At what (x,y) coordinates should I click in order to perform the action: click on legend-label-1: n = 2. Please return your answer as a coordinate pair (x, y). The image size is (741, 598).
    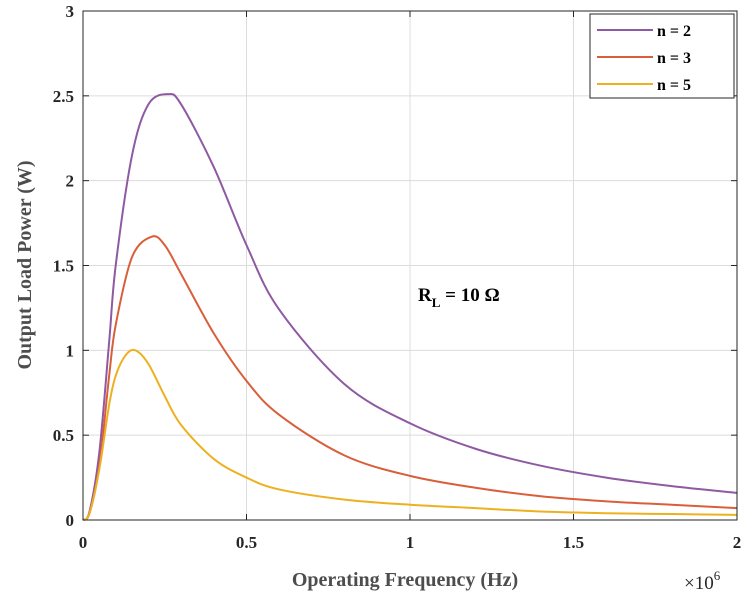
    Looking at the image, I should click on (674, 31).